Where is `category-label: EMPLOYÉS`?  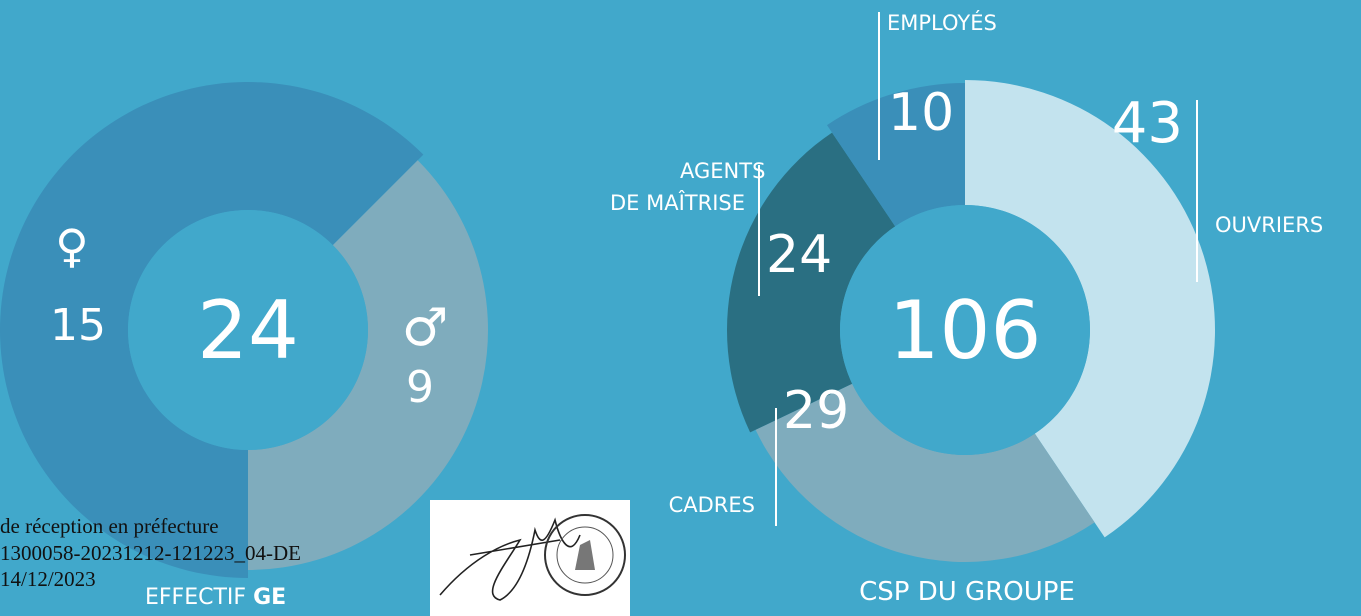
category-label: EMPLOYÉS is located at coordinates (942, 22).